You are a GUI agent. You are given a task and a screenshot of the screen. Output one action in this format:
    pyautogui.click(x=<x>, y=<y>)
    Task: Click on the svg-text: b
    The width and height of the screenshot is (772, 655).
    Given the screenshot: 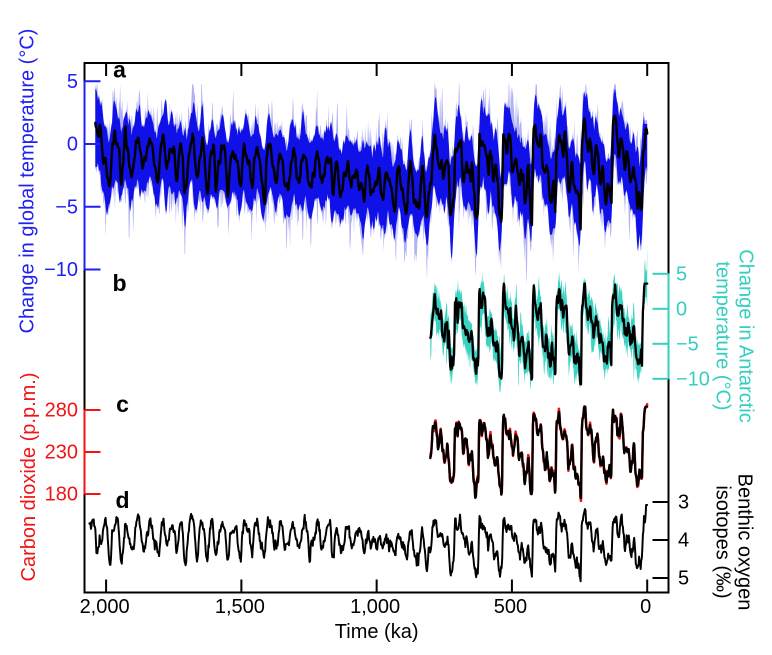 What is the action you would take?
    pyautogui.click(x=119, y=283)
    